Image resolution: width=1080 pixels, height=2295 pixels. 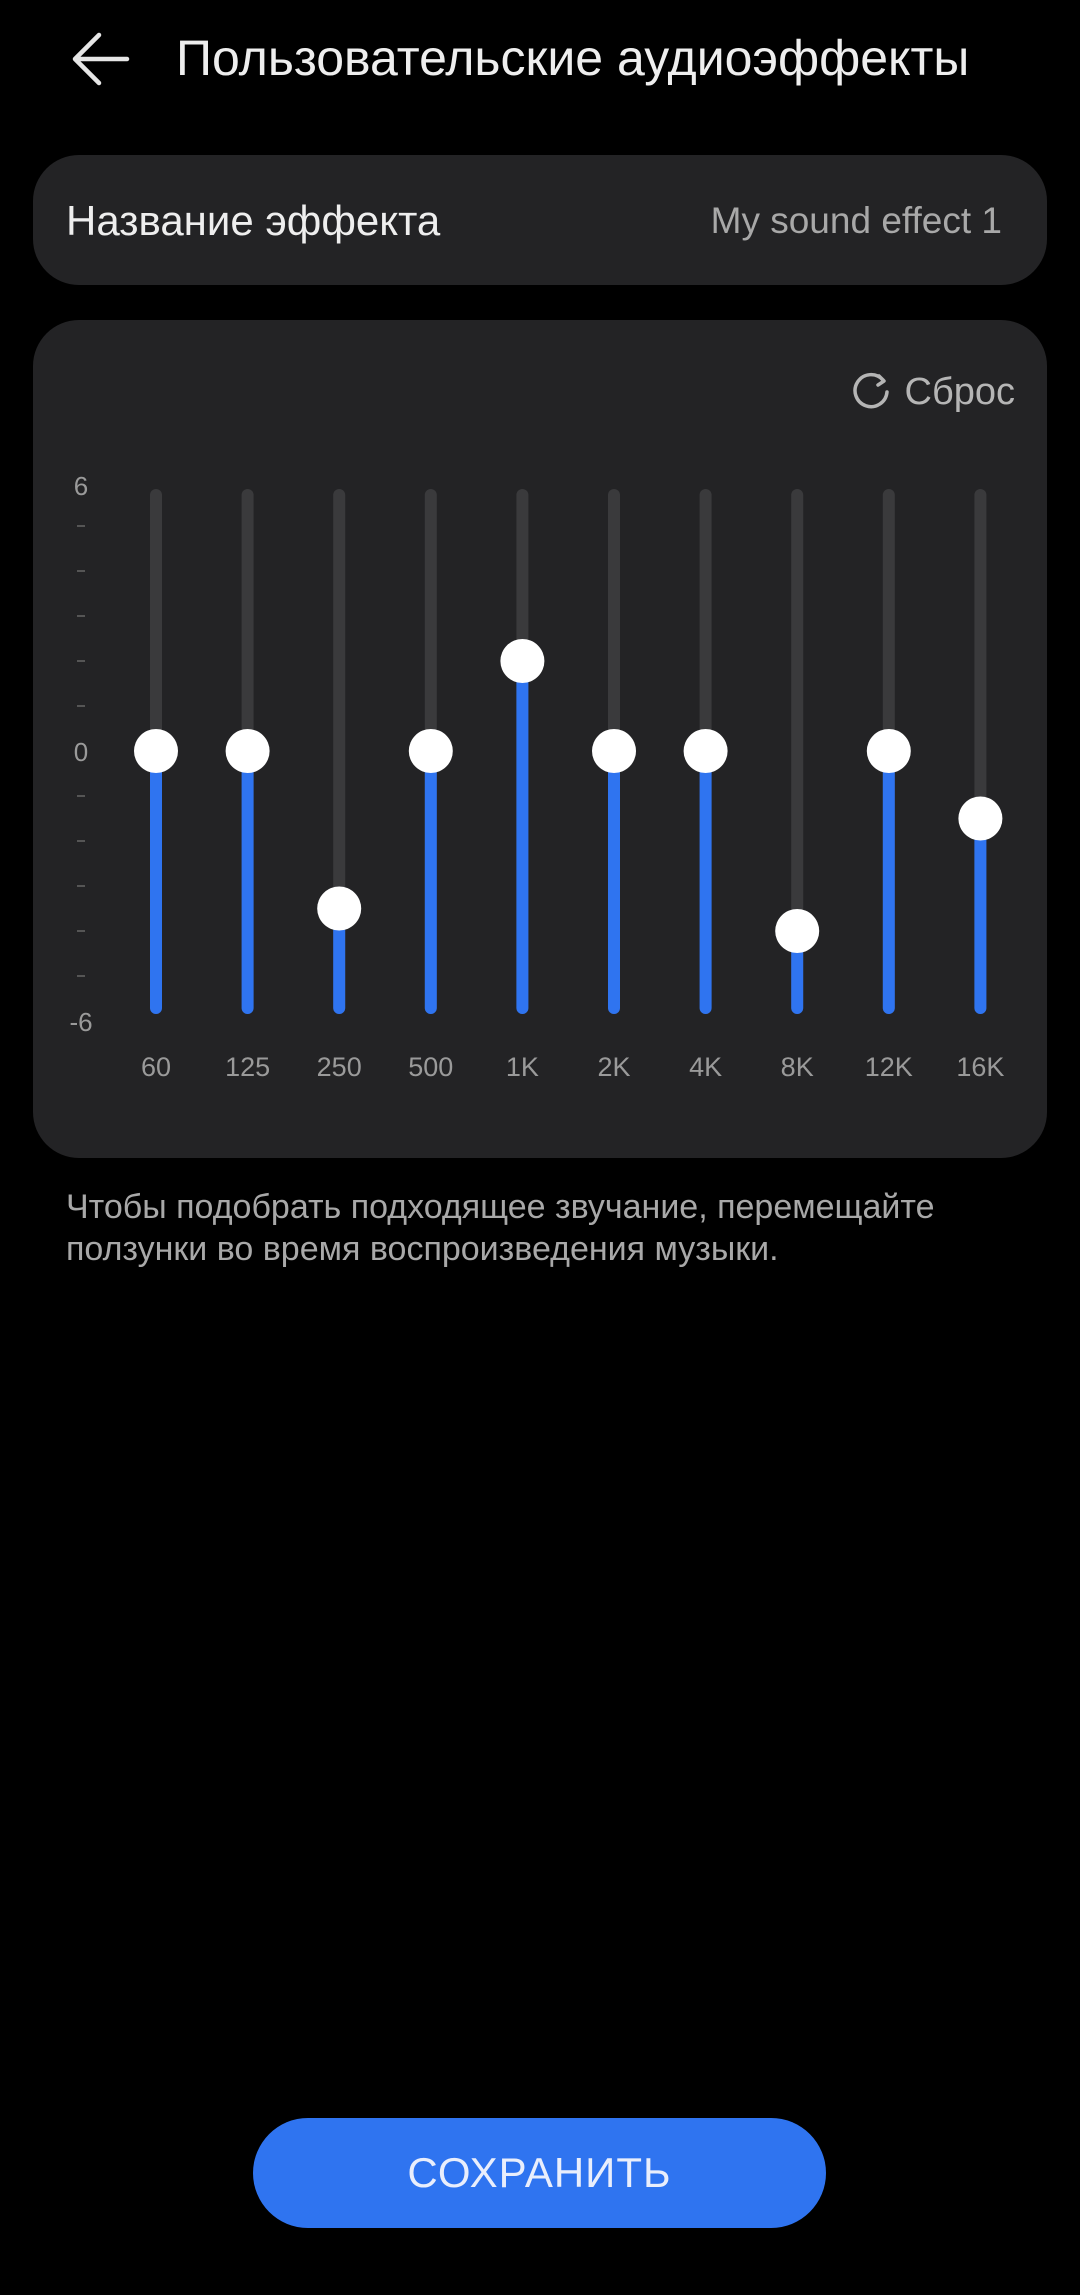 What do you see at coordinates (889, 785) in the screenshot?
I see `band-slider-12k: 12K` at bounding box center [889, 785].